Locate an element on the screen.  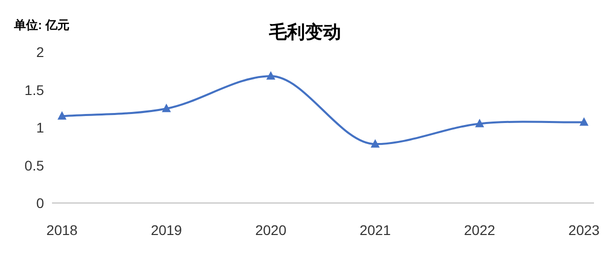
x-tick-label: 2023 is located at coordinates (584, 230).